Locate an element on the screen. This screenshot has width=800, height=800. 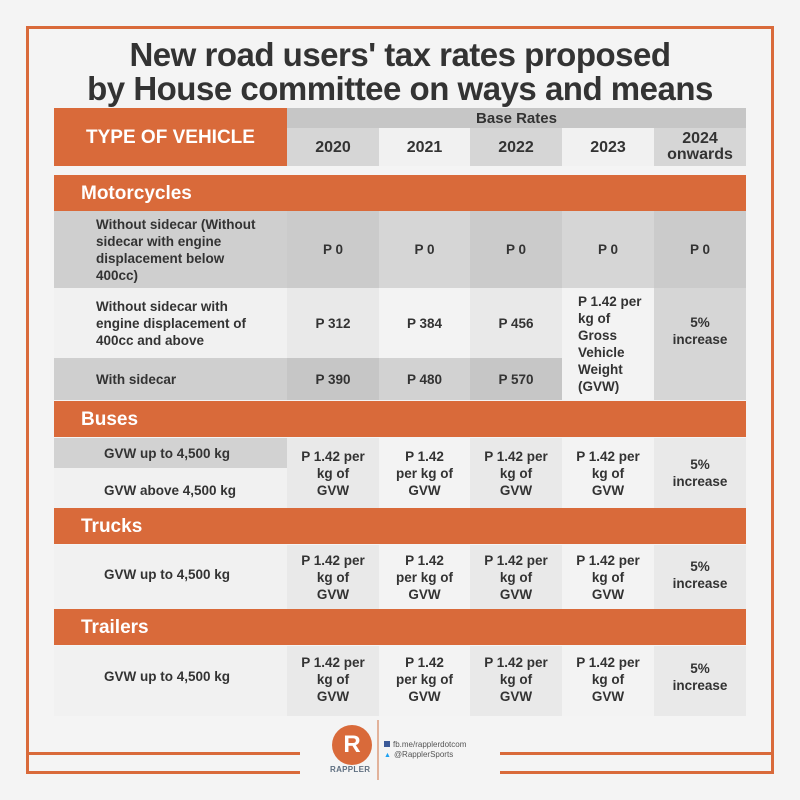
cell-2024-increase: 5% increase is located at coordinates (700, 344).